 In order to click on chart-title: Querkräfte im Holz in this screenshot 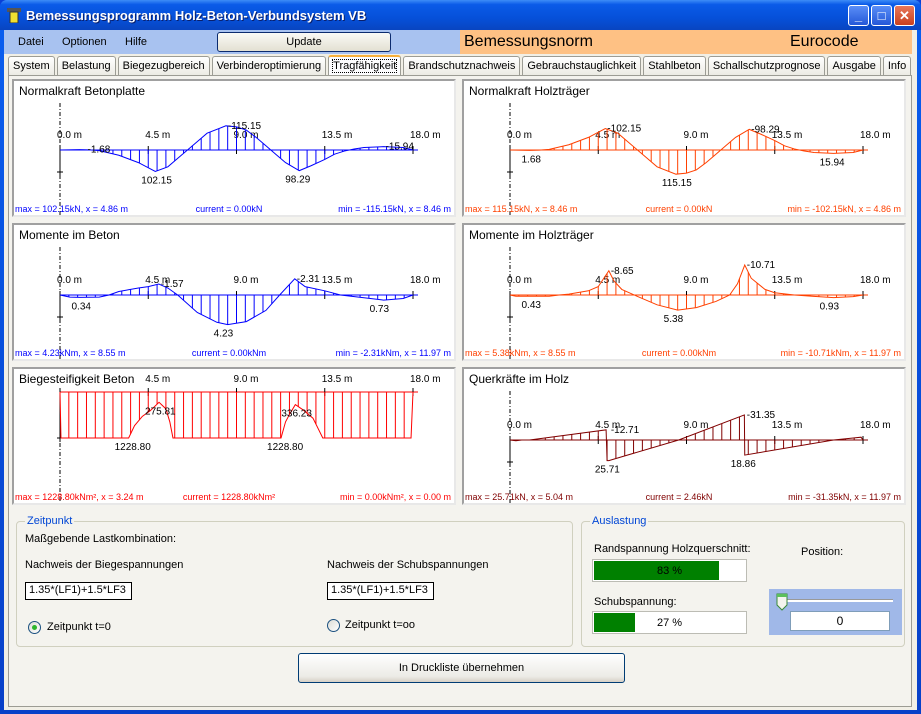, I will do `click(519, 379)`.